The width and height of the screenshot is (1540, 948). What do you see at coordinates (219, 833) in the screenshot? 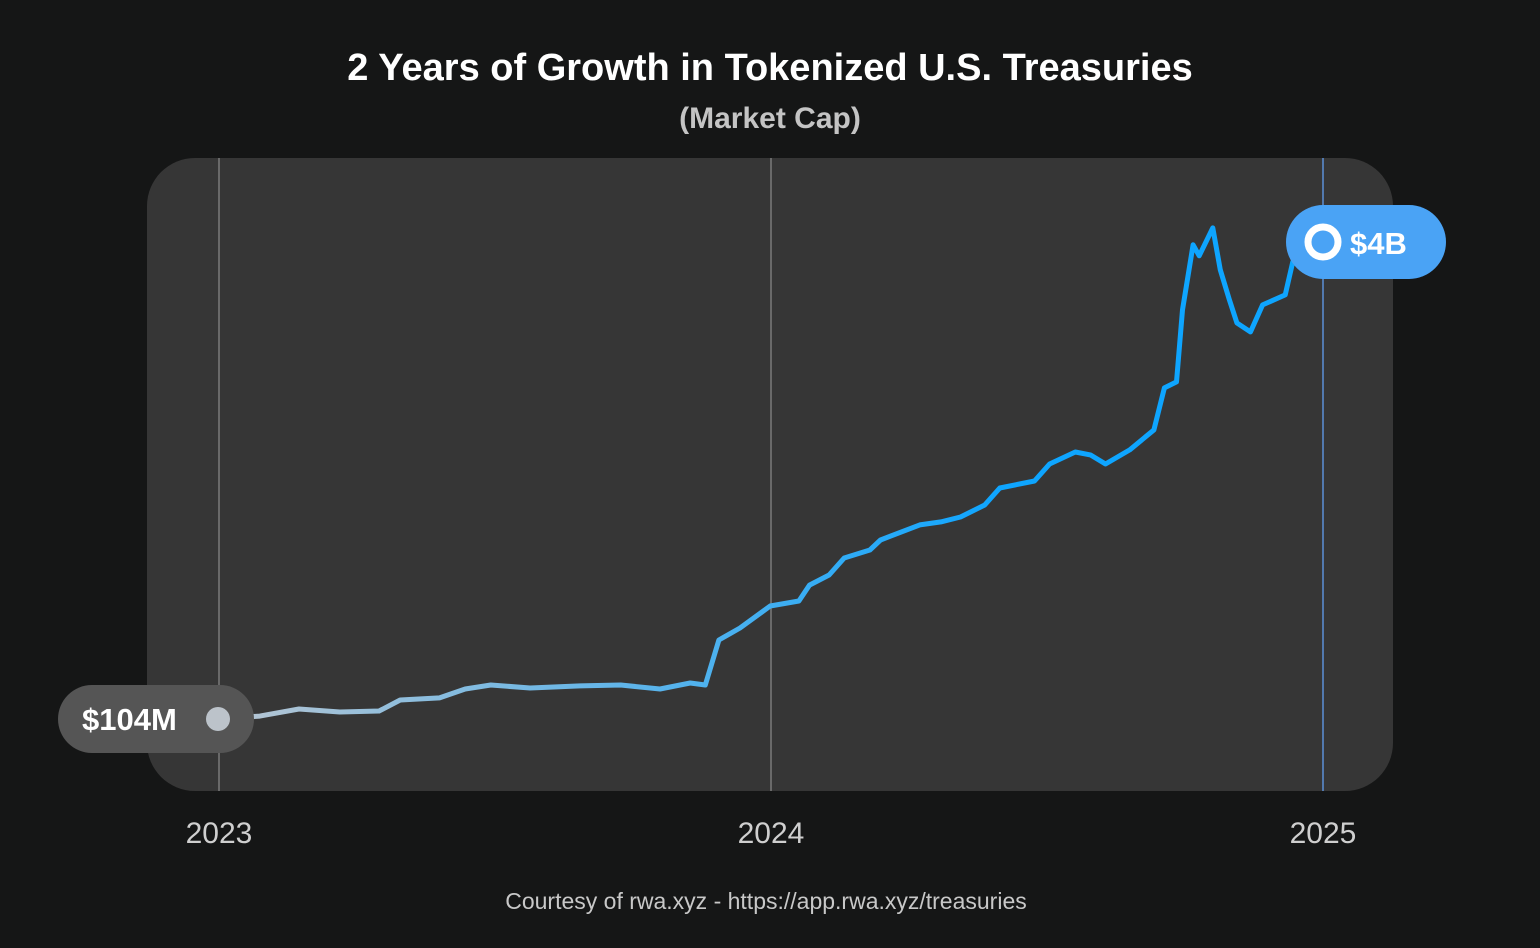
I see `x-tick-label: 2023` at bounding box center [219, 833].